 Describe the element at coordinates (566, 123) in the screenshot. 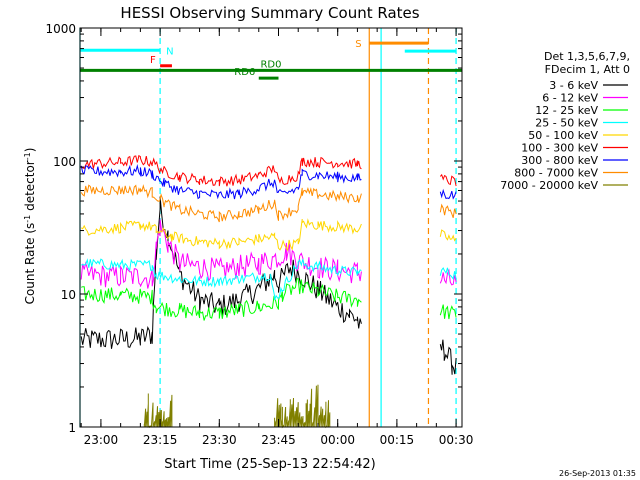

I see `legend-label: 25 - 50 keV` at that location.